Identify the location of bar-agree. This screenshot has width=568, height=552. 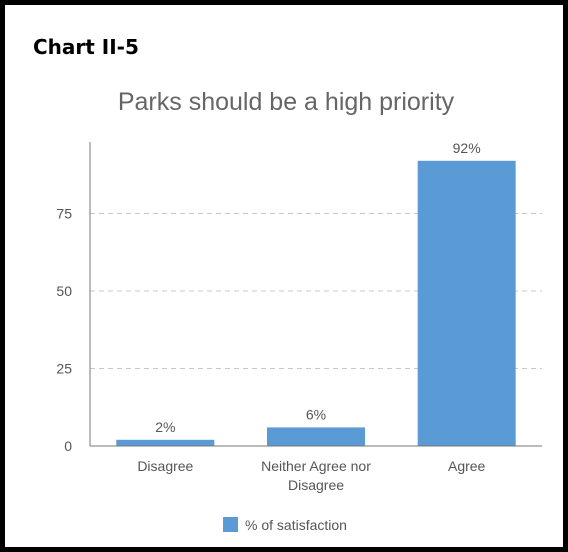
(466, 303).